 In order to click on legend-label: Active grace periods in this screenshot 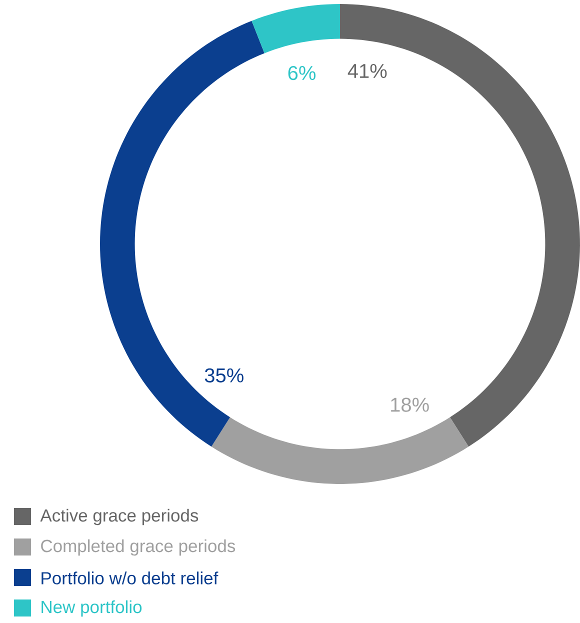, I will do `click(119, 517)`.